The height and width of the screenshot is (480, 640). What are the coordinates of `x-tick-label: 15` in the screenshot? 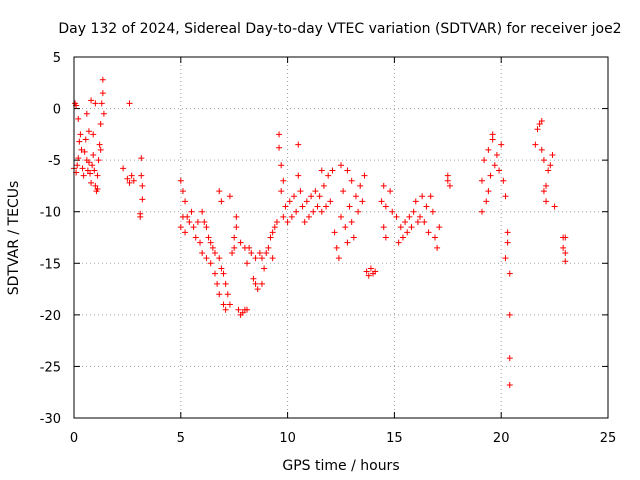 It's located at (394, 438).